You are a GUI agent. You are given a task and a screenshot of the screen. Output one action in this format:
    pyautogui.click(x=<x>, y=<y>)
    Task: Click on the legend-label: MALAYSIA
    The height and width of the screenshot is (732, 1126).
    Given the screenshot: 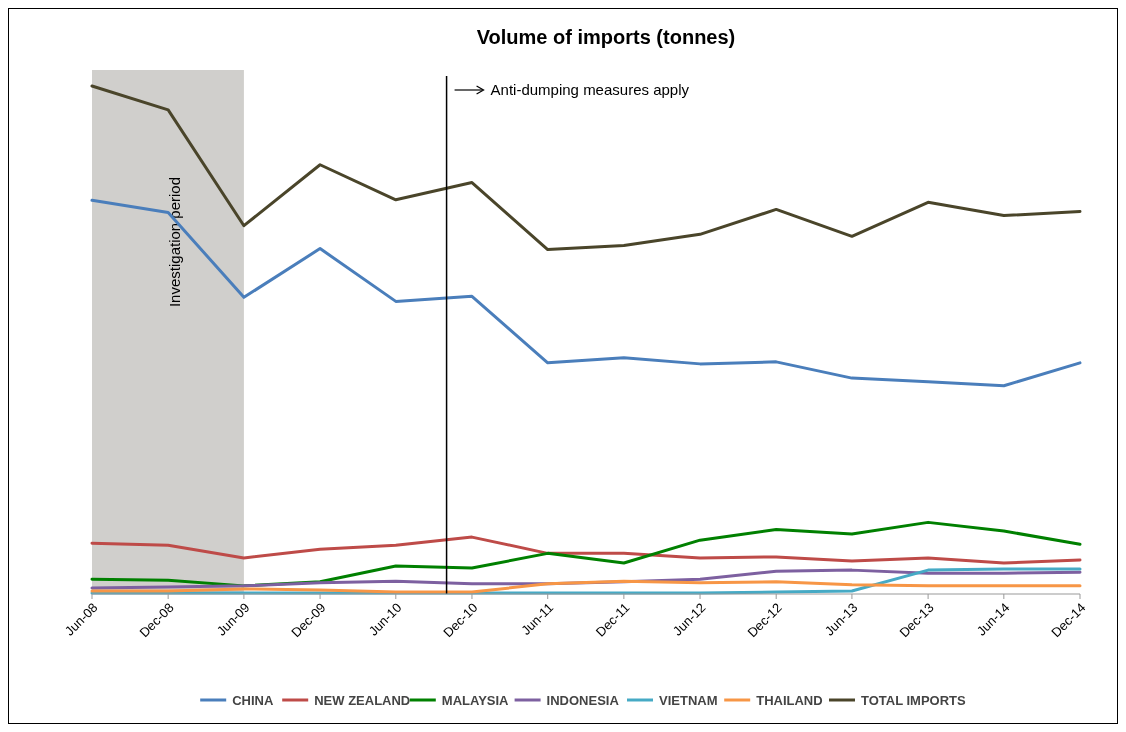 What is the action you would take?
    pyautogui.click(x=475, y=700)
    